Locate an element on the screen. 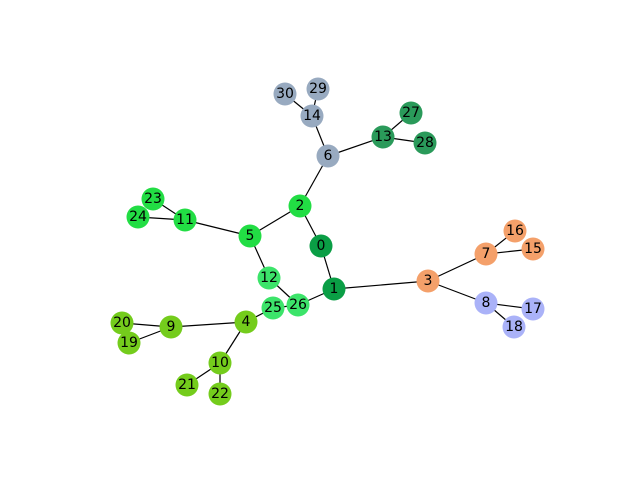 The image size is (640, 480). node-26: 26 is located at coordinates (298, 305).